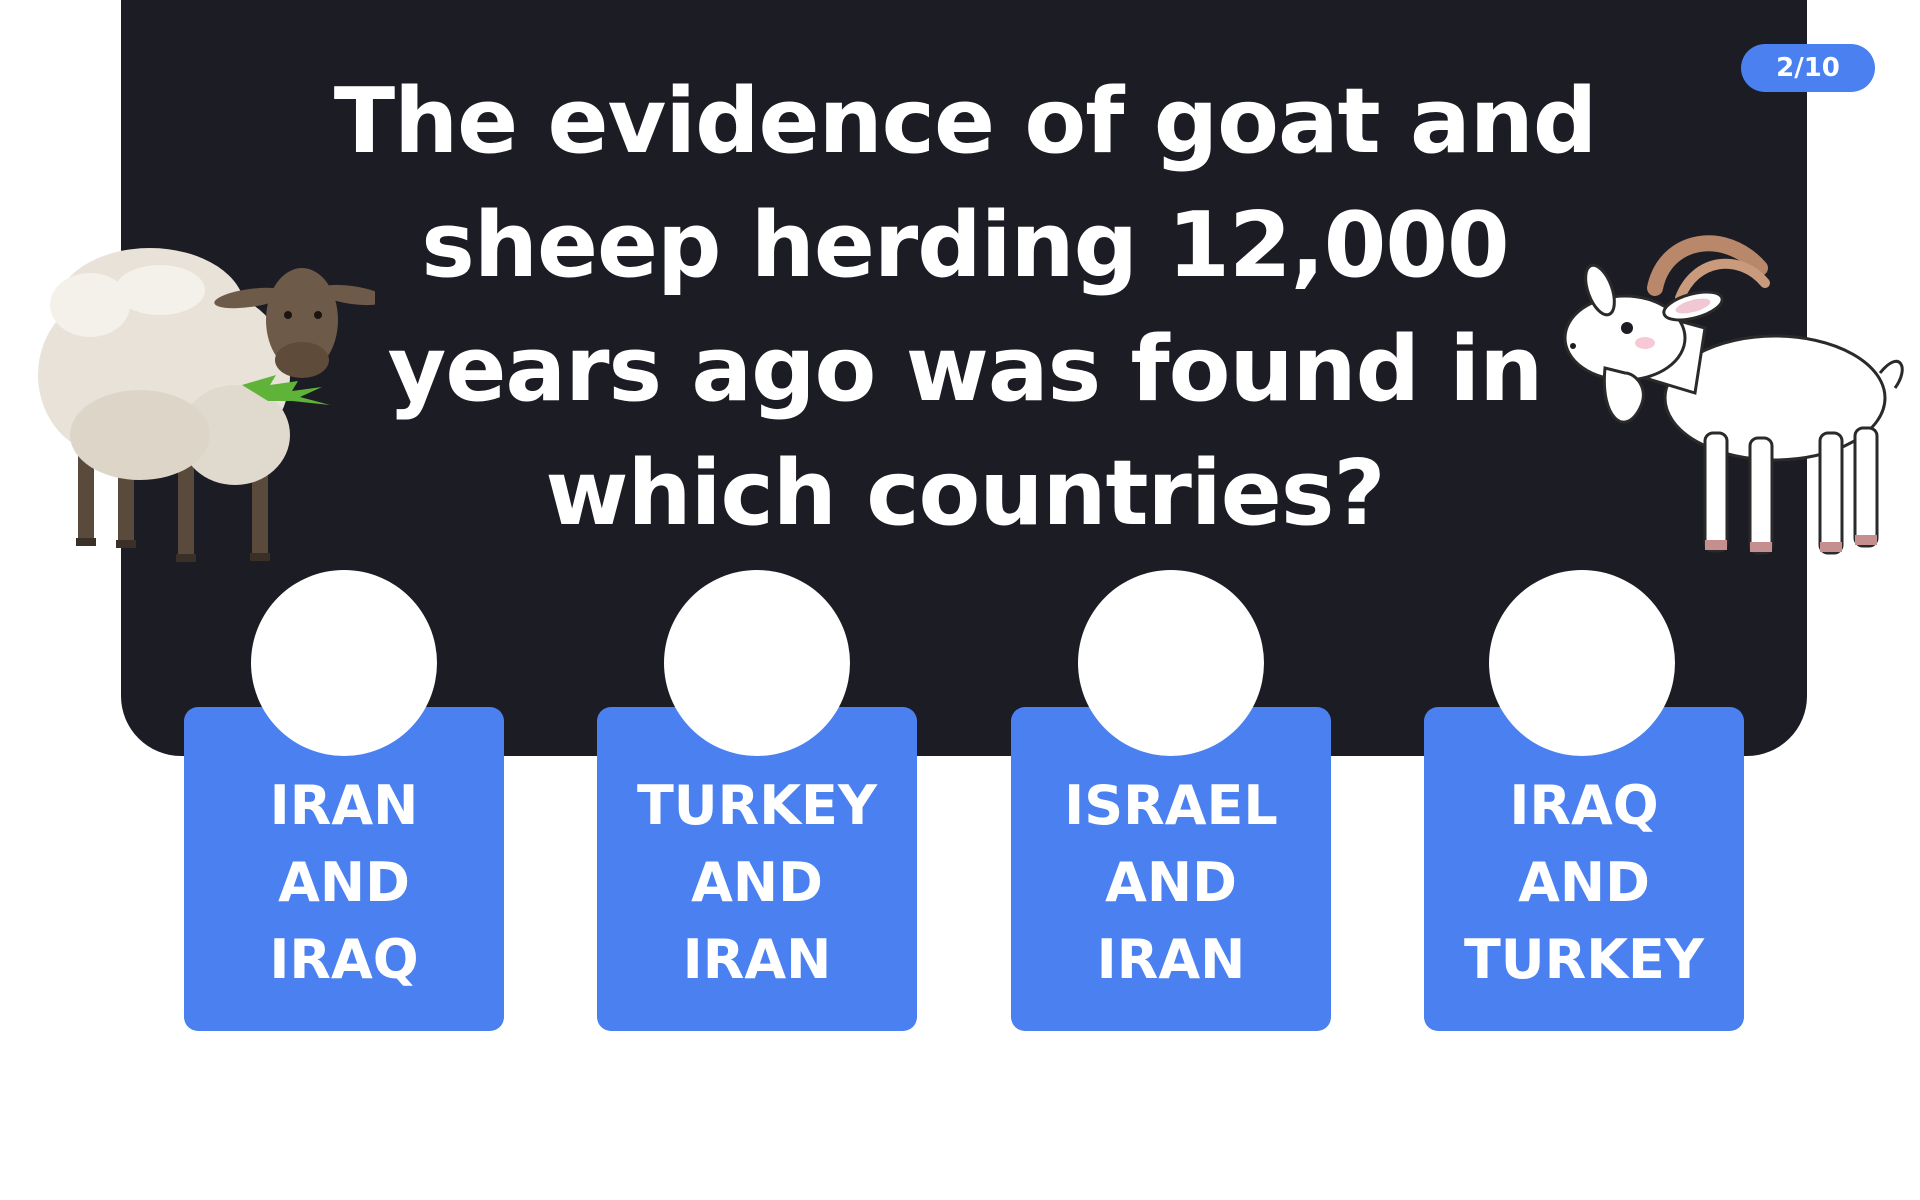  Describe the element at coordinates (1733, 395) in the screenshot. I see `goat-icon` at that location.